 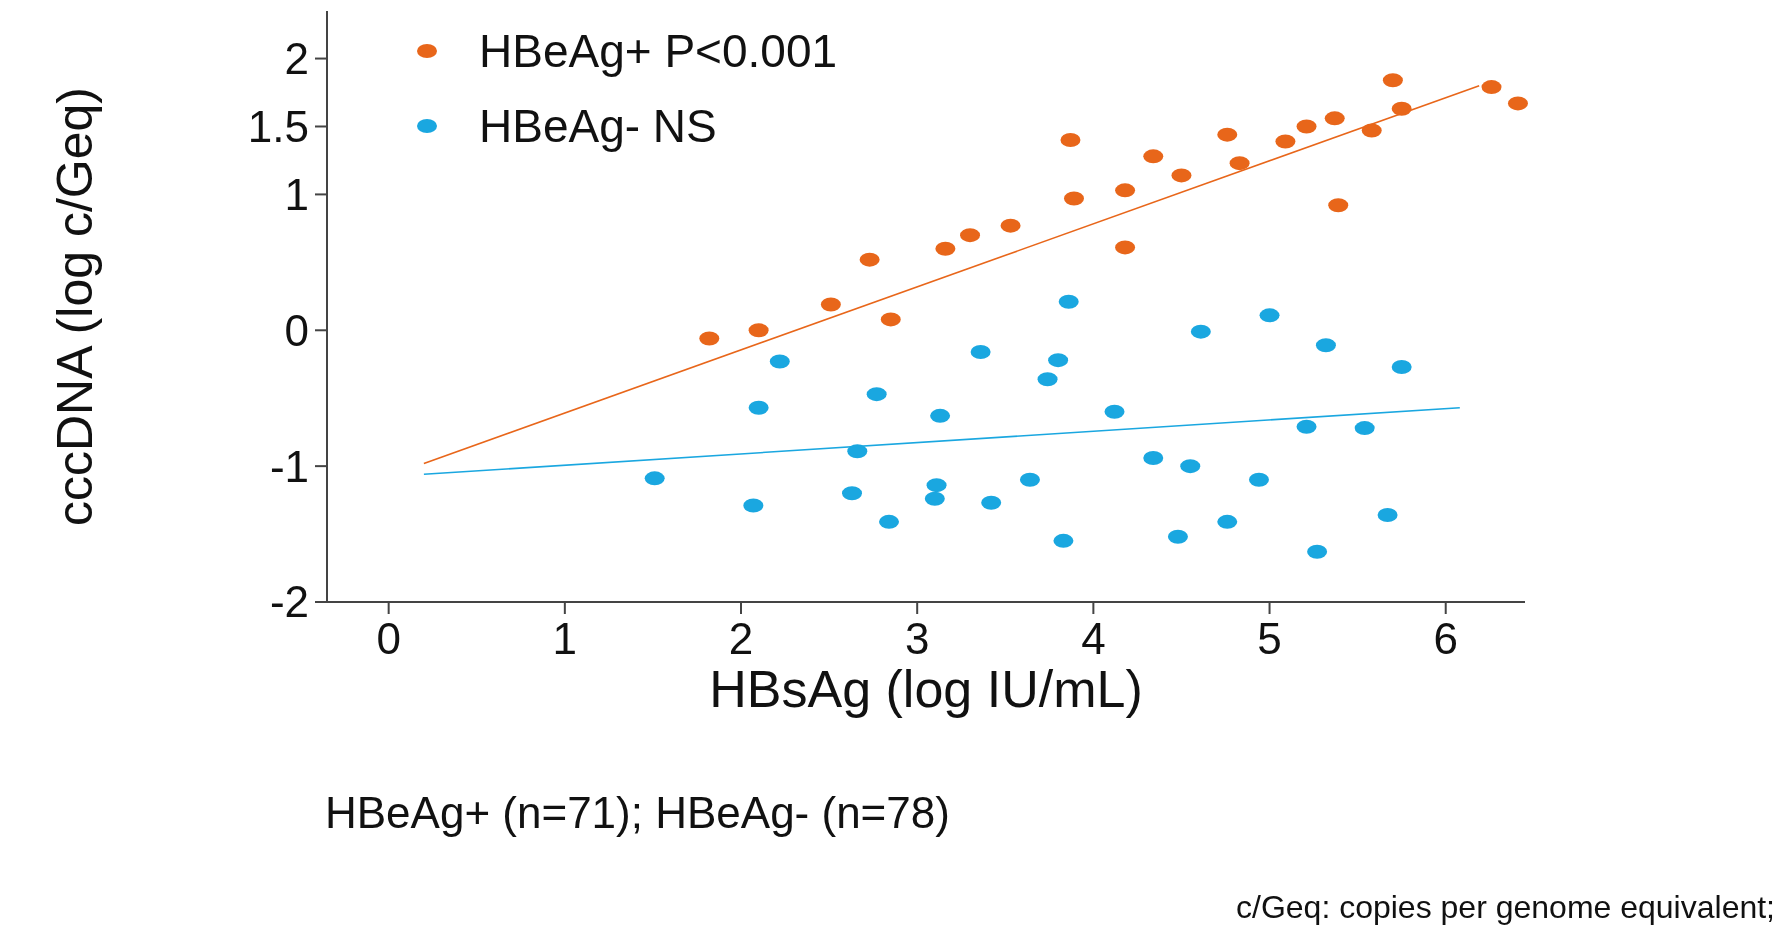 What do you see at coordinates (926, 689) in the screenshot?
I see `x-axis-title: HBsAg (log IU/mL)` at bounding box center [926, 689].